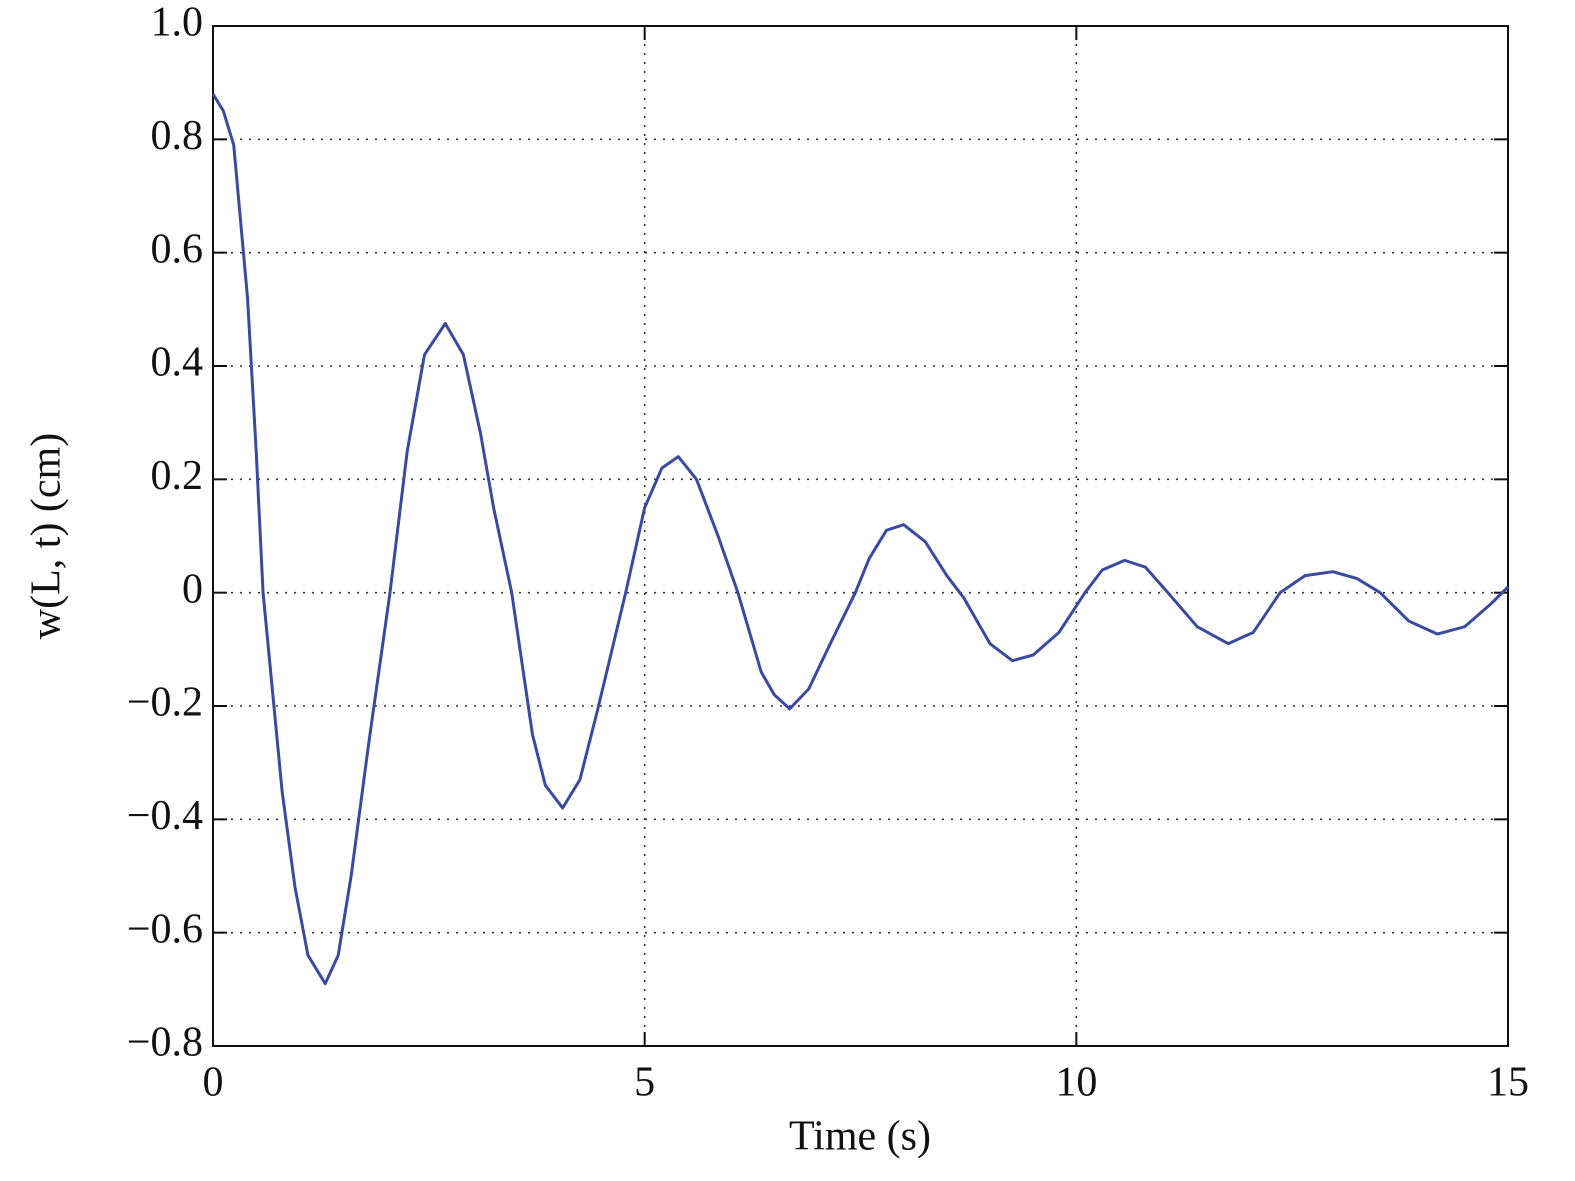 Image resolution: width=1575 pixels, height=1181 pixels. Describe the element at coordinates (165, 703) in the screenshot. I see `y-tick-label: −0.2` at that location.